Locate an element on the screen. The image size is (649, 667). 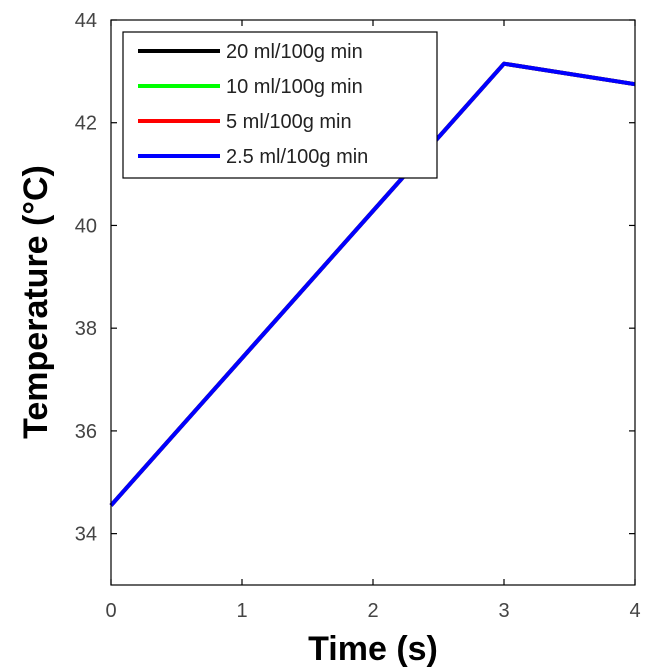
x-tick-label-4: 4 is located at coordinates (634, 611).